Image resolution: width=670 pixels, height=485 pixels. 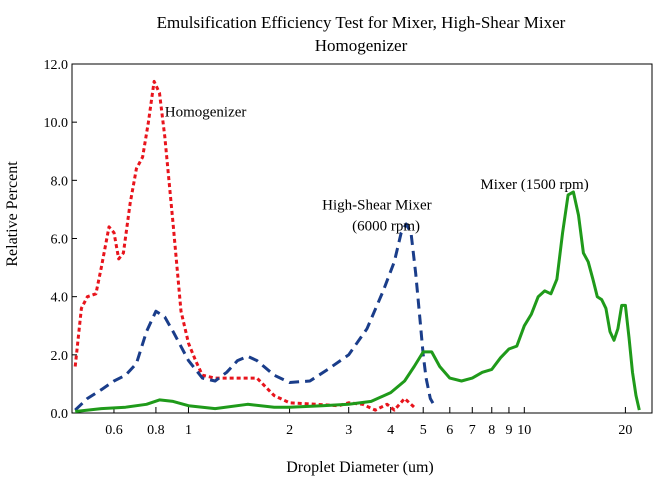 I want to click on x-tick-label-6: 5, so click(x=423, y=430).